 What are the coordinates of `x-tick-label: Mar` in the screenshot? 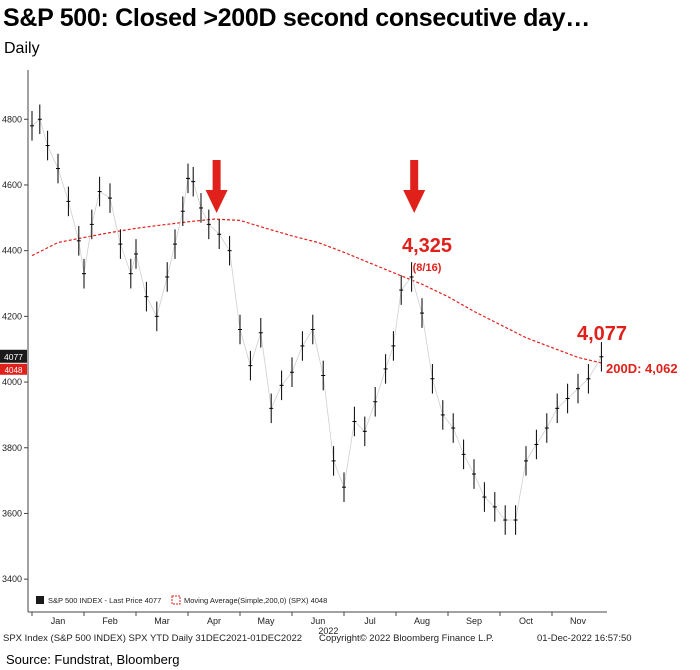 It's located at (162, 621).